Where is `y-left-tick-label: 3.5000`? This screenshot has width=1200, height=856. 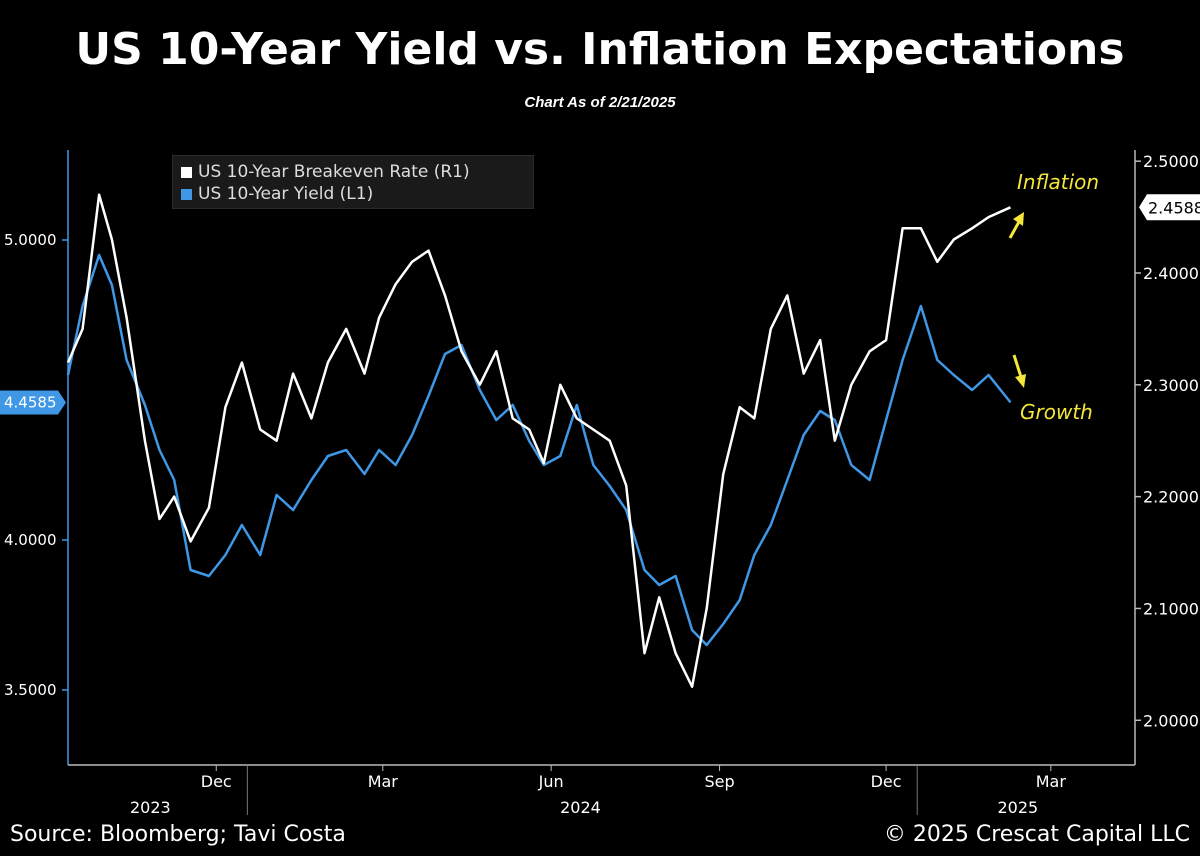 y-left-tick-label: 3.5000 is located at coordinates (30, 690).